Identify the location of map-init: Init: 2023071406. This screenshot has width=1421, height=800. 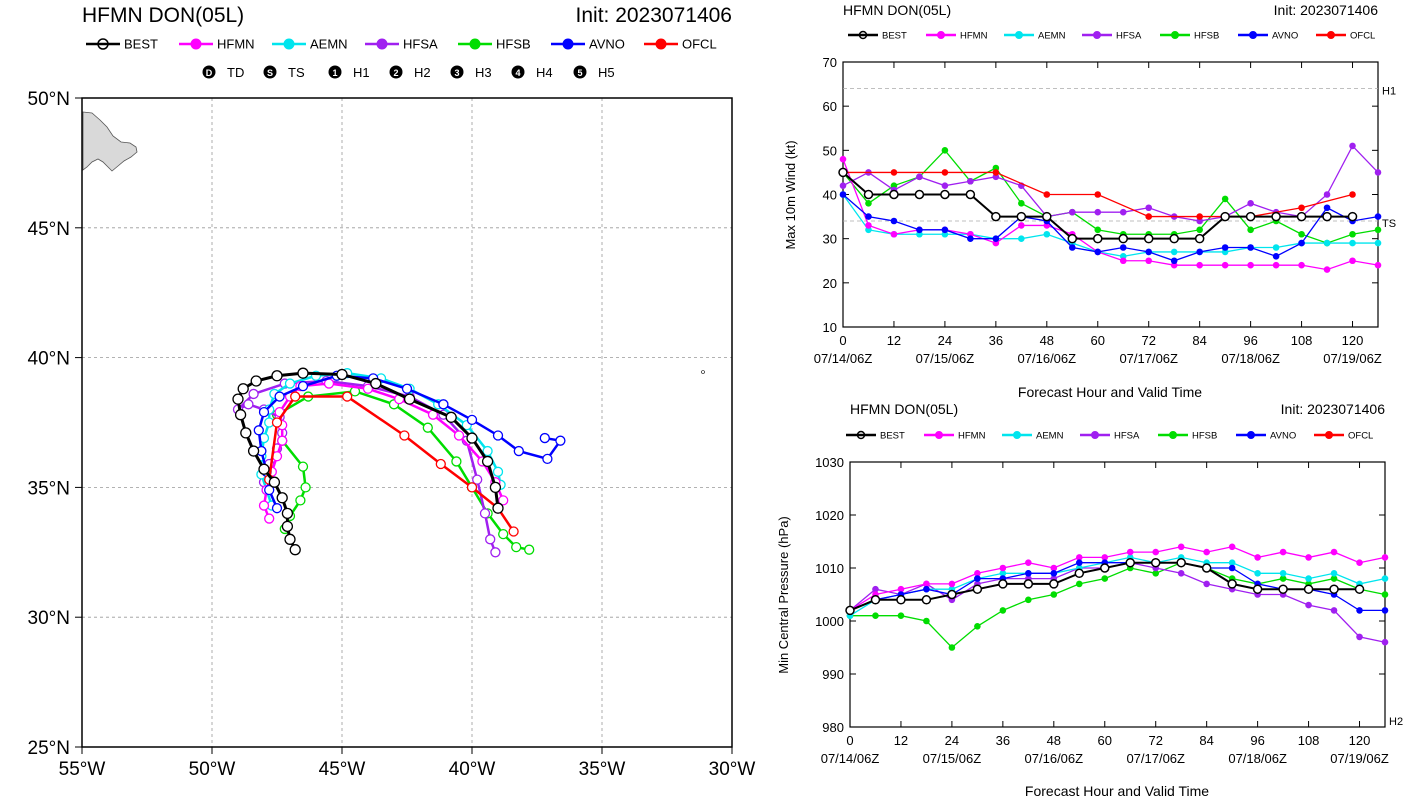
(654, 15).